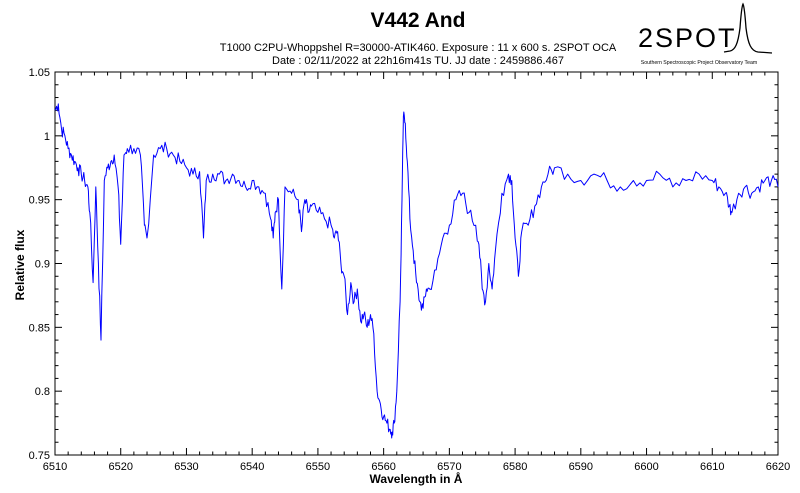 This screenshot has height=493, width=800. What do you see at coordinates (383, 467) in the screenshot?
I see `x-tick-label: 6560` at bounding box center [383, 467].